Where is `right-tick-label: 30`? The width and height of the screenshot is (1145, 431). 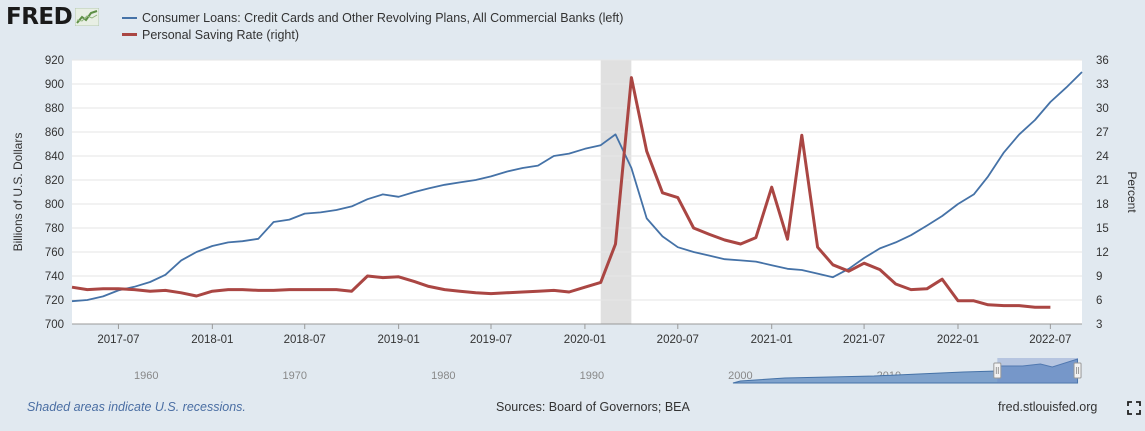
right-tick-label: 30 is located at coordinates (1102, 109).